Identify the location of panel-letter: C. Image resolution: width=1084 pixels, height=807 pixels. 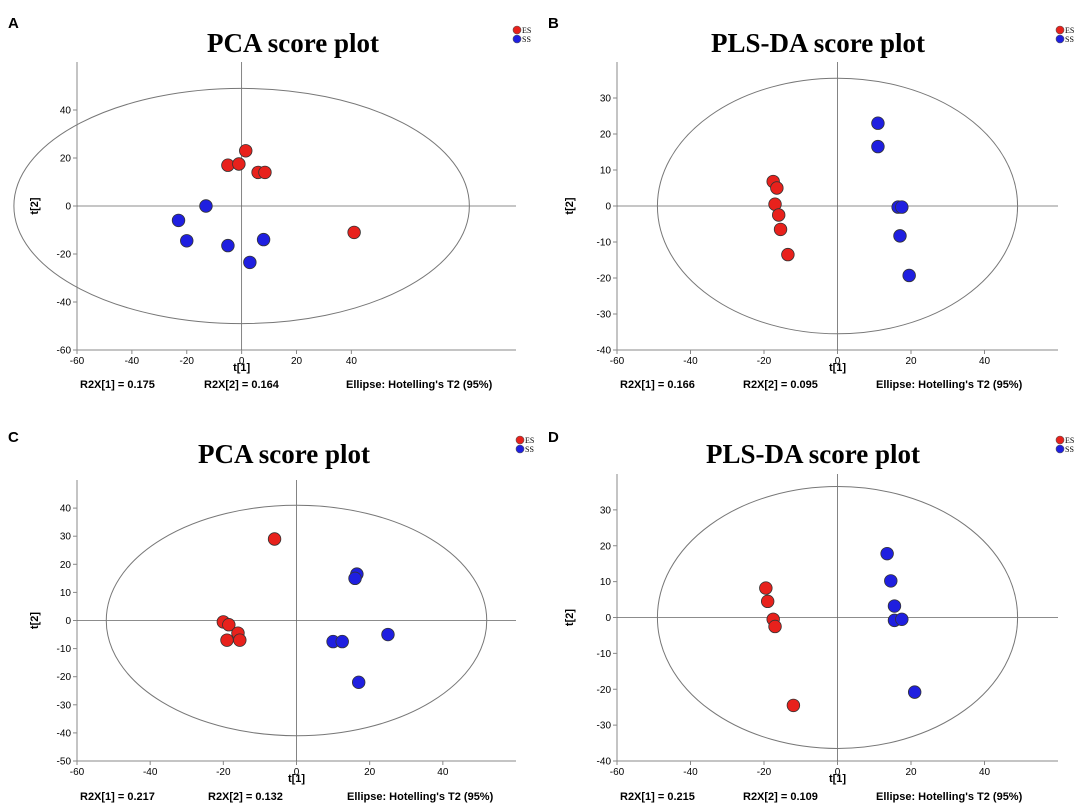
(13, 437).